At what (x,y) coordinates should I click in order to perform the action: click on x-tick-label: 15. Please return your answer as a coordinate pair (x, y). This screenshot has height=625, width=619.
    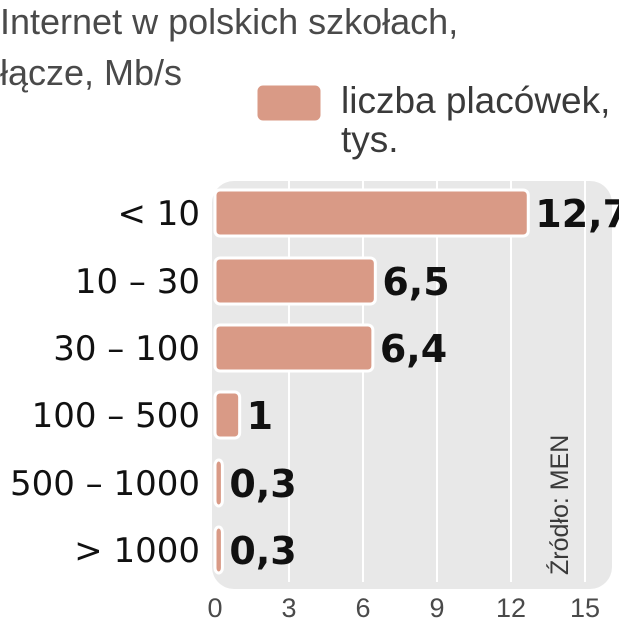
    Looking at the image, I should click on (585, 608).